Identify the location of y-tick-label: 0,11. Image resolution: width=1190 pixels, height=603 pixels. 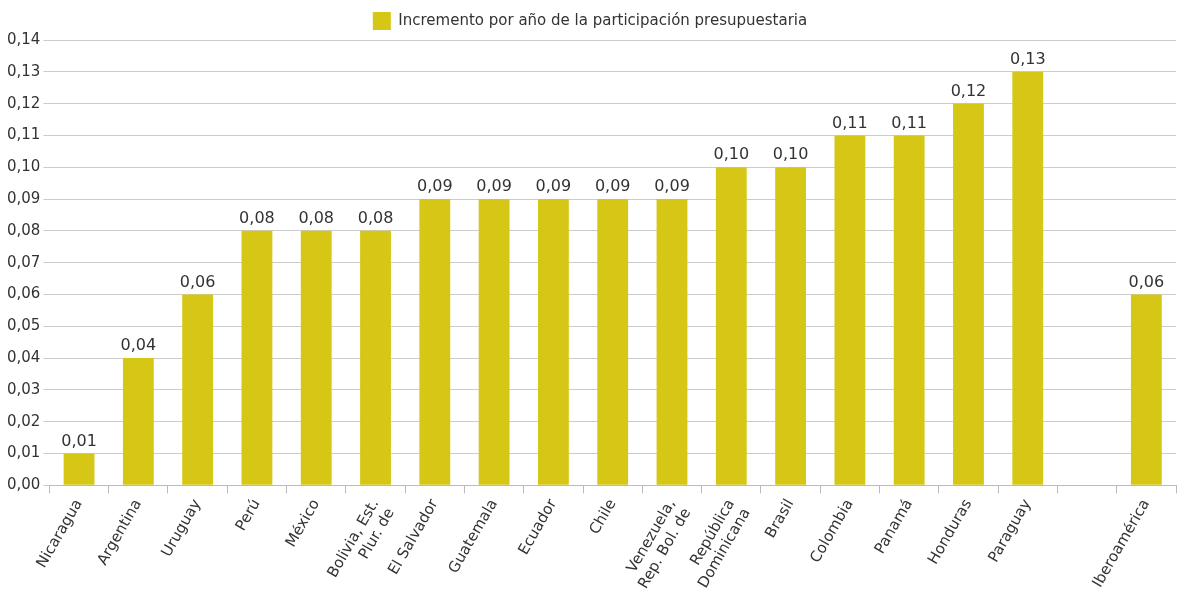
(23, 134).